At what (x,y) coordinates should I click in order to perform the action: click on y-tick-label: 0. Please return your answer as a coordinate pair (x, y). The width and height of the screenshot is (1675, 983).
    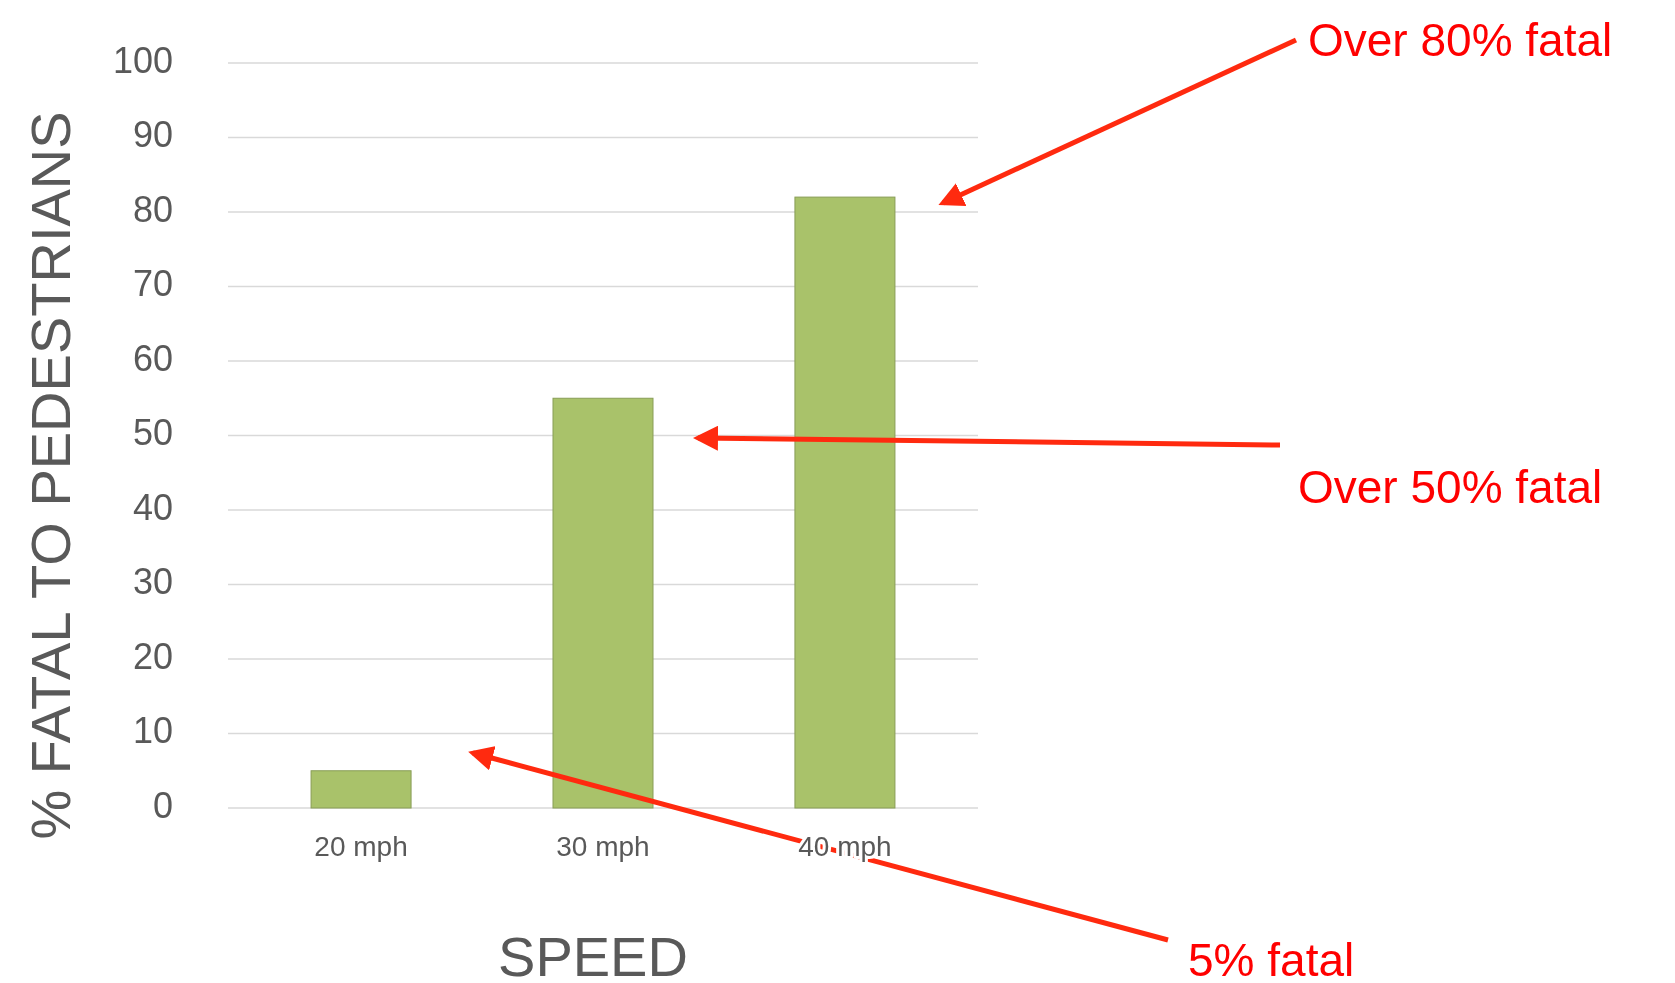
    Looking at the image, I should click on (162, 805).